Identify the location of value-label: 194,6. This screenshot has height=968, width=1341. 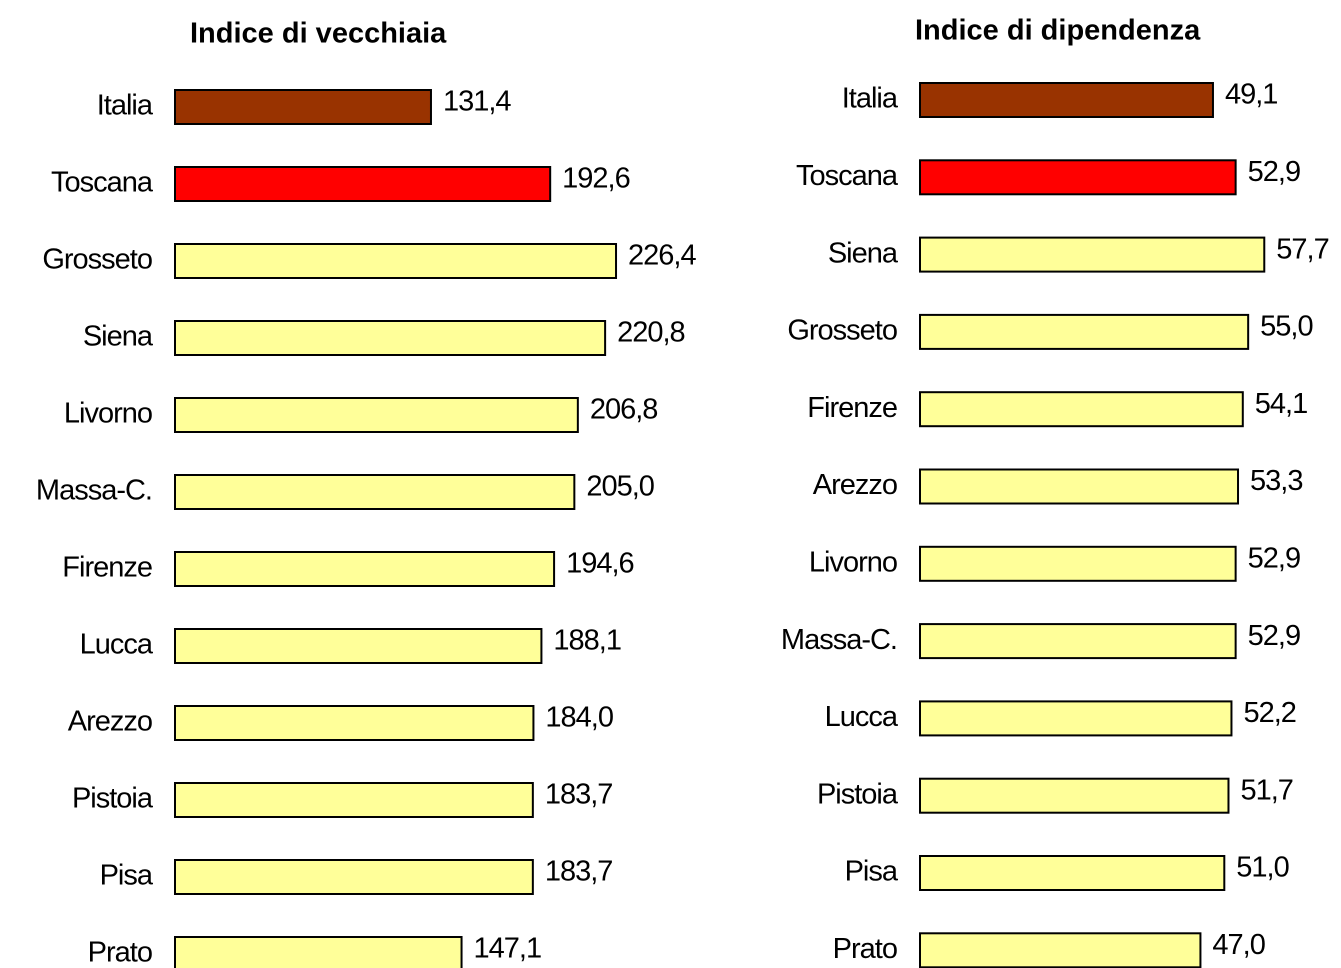
(600, 564).